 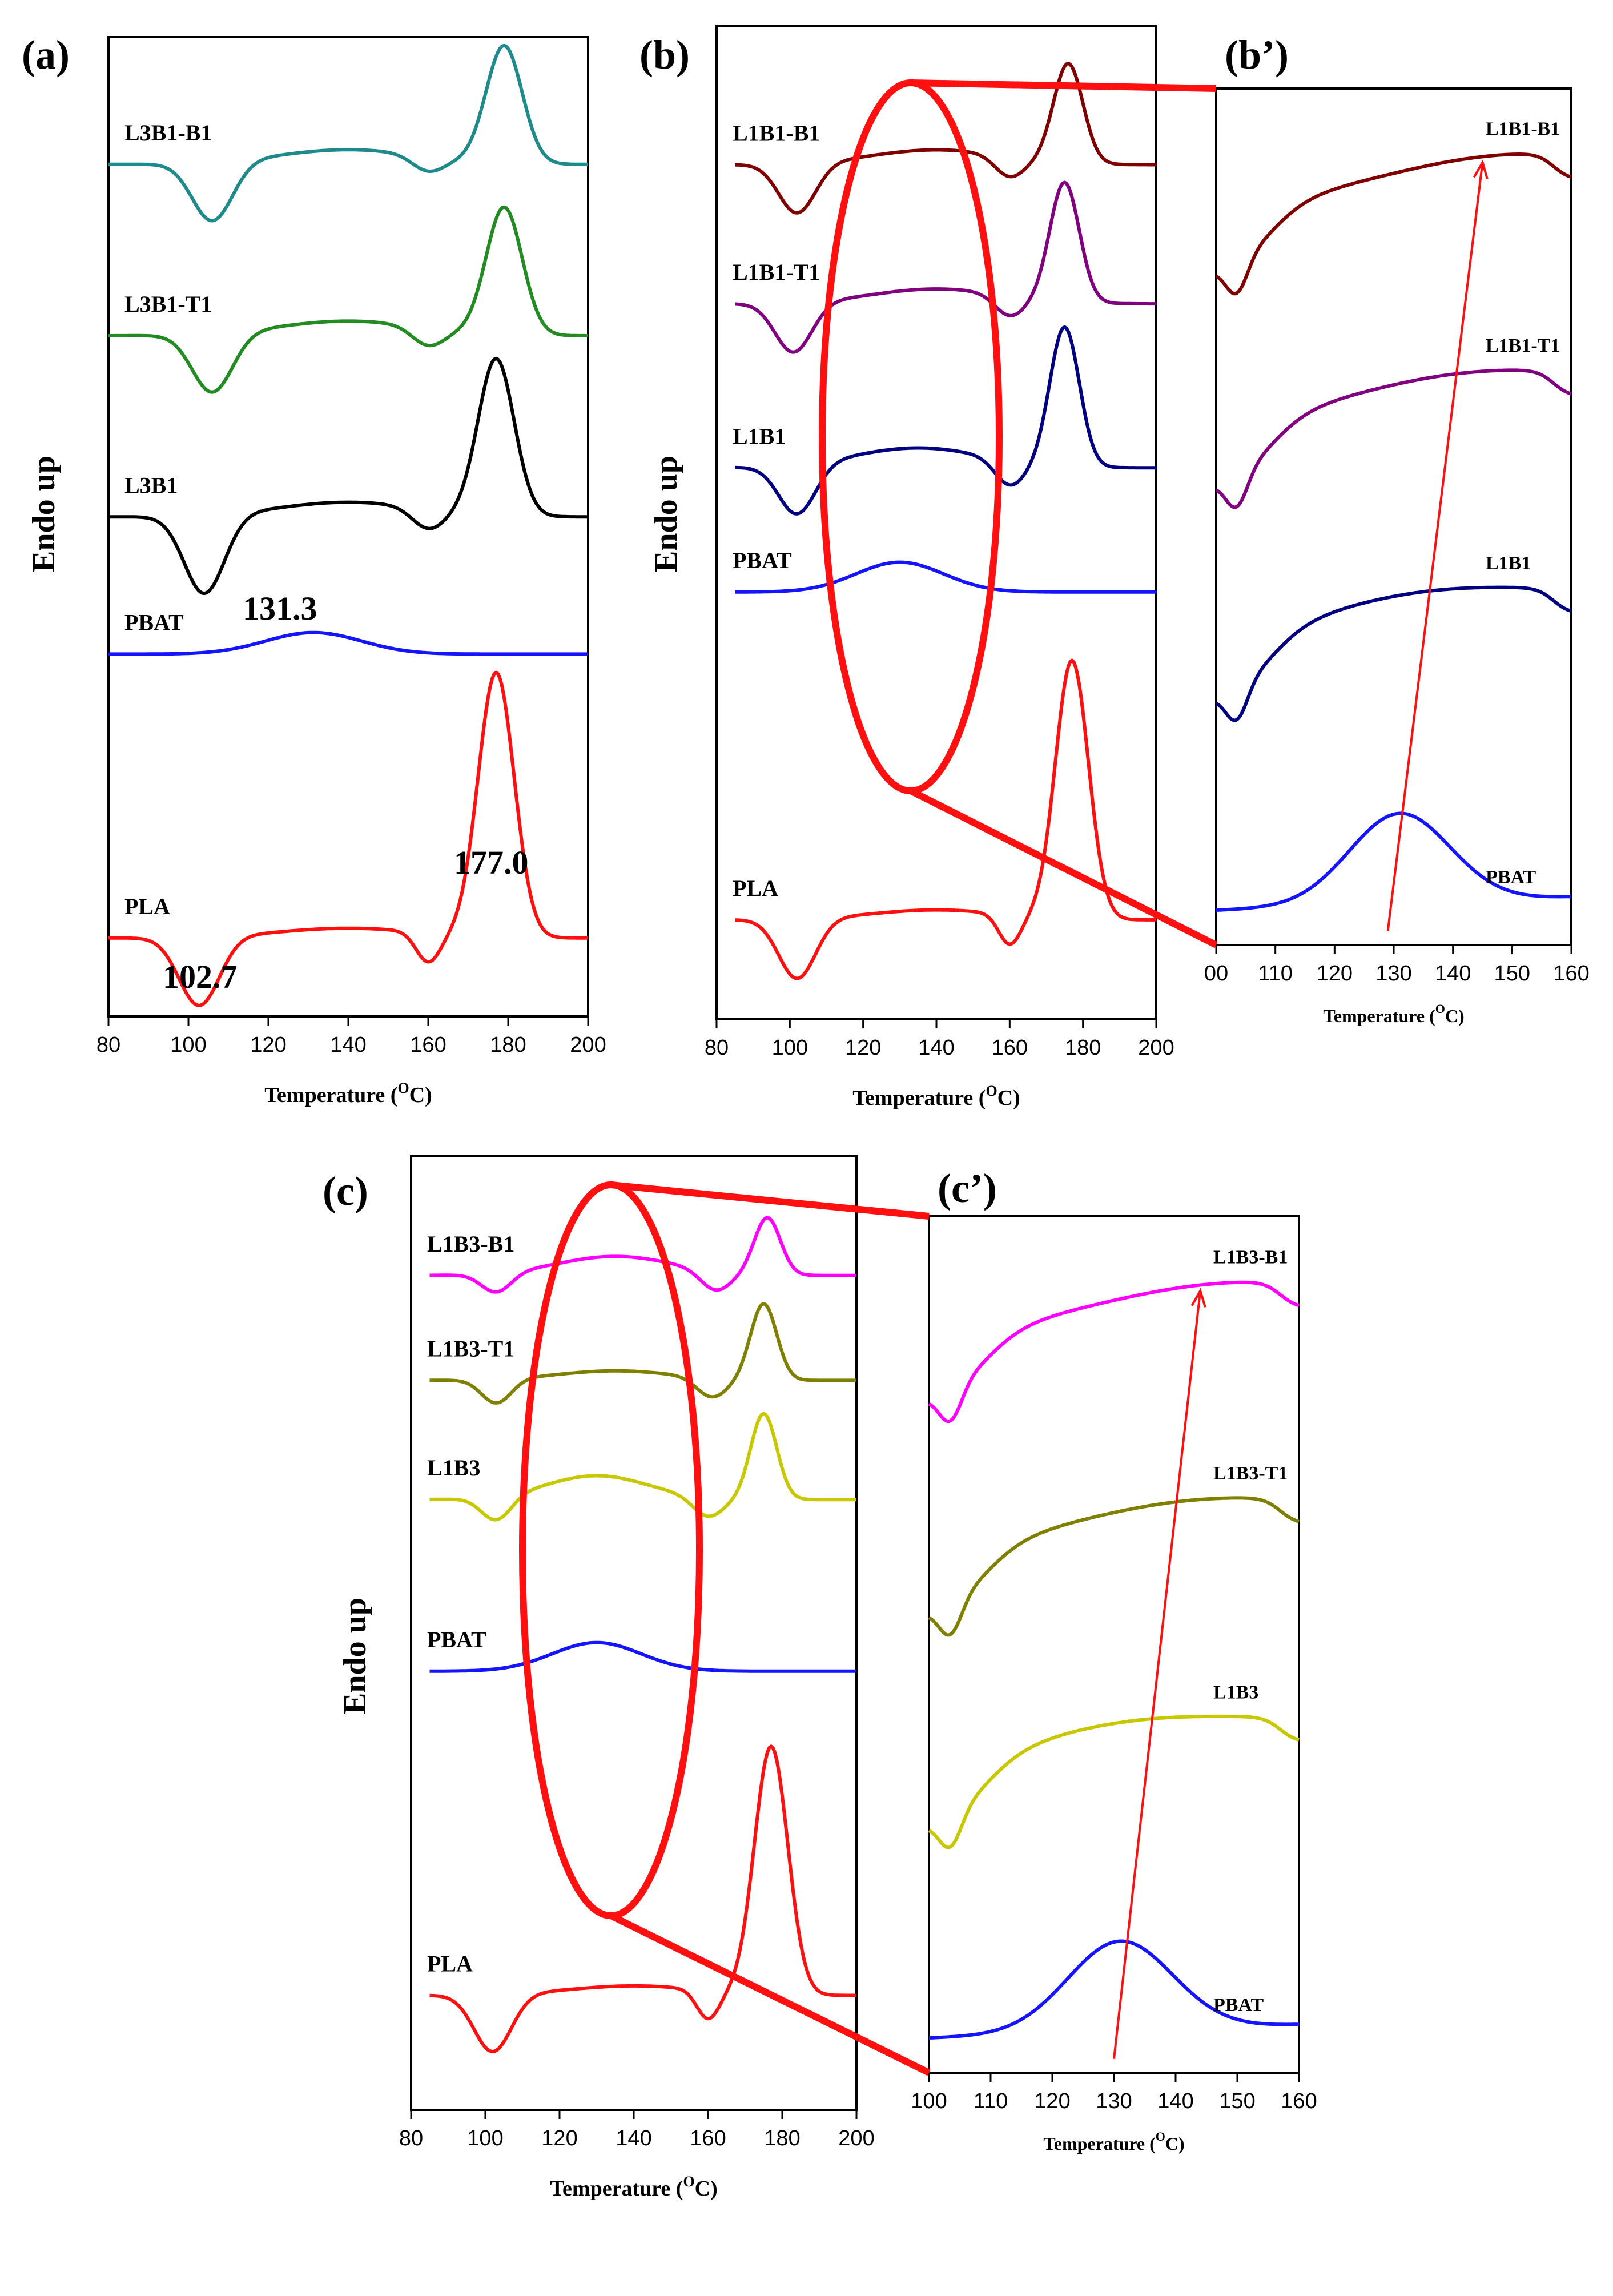 What do you see at coordinates (470, 1348) in the screenshot?
I see `panel-c-legend-l1b3-t1: L1B3-T1` at bounding box center [470, 1348].